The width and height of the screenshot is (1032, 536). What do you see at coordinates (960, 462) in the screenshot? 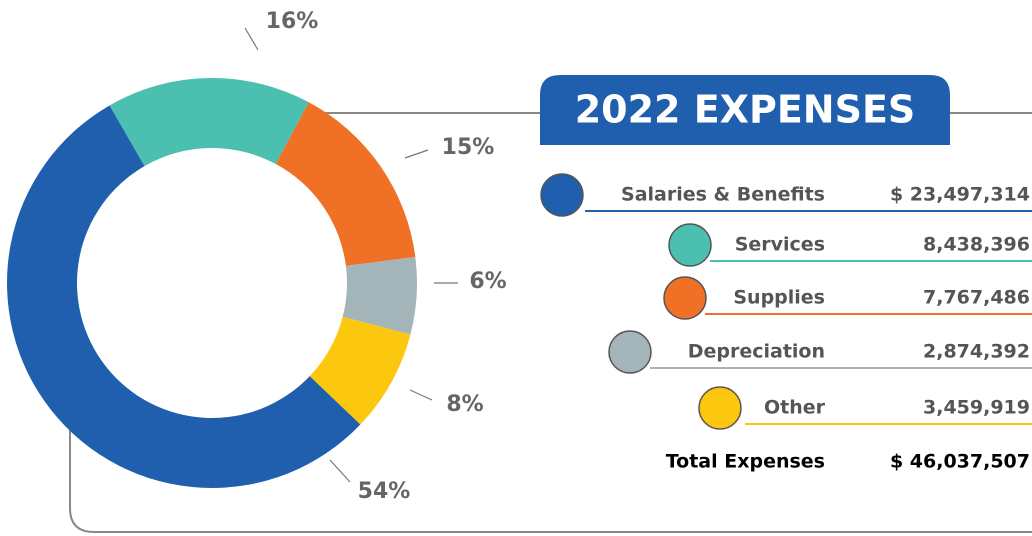
I see `total-value: $ 46,037,507` at bounding box center [960, 462].